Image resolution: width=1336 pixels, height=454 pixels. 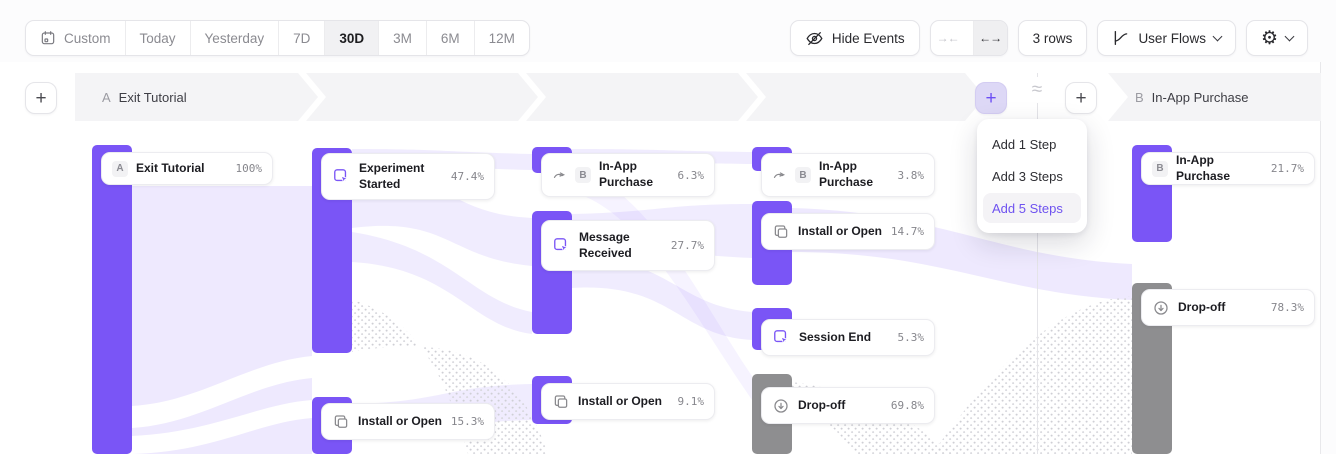 What do you see at coordinates (158, 38) in the screenshot?
I see `date-range-today: Today` at bounding box center [158, 38].